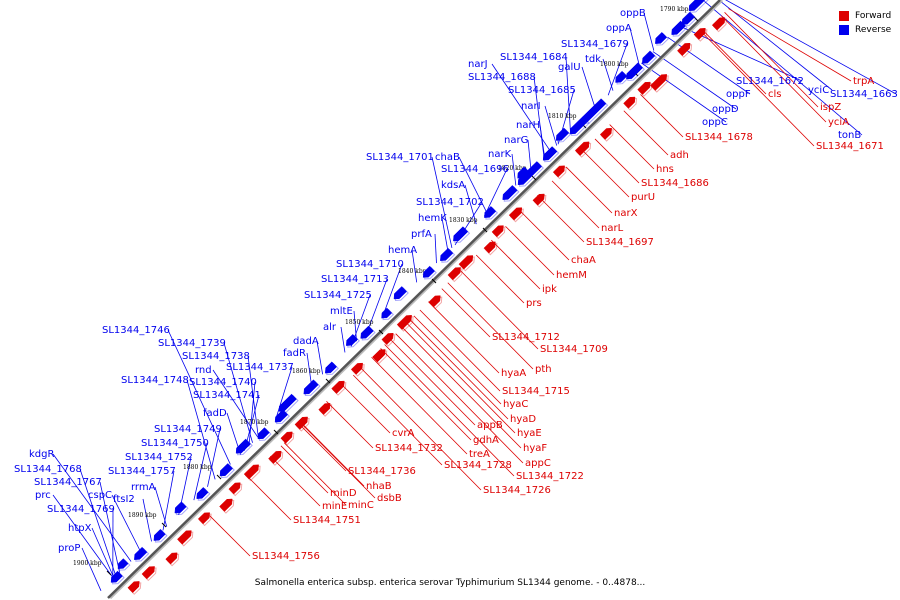  I want to click on reverse-gene-label: SL1344_1752, so click(159, 457).